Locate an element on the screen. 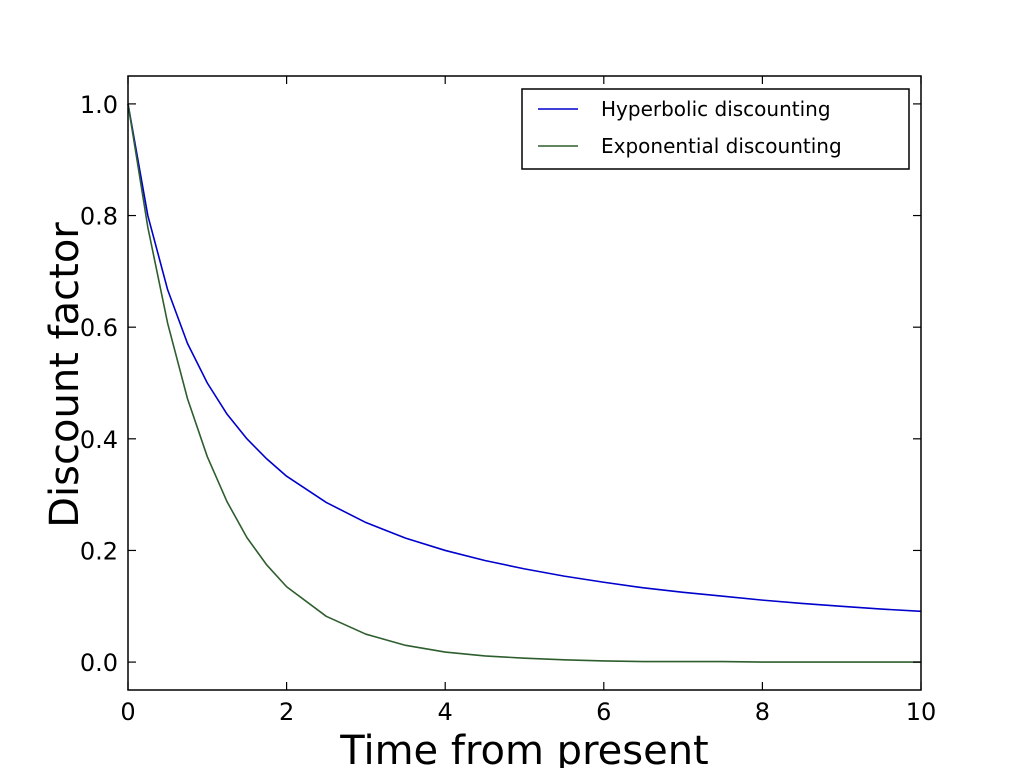 The width and height of the screenshot is (1024, 768). x-tick-label: 8 is located at coordinates (762, 712).